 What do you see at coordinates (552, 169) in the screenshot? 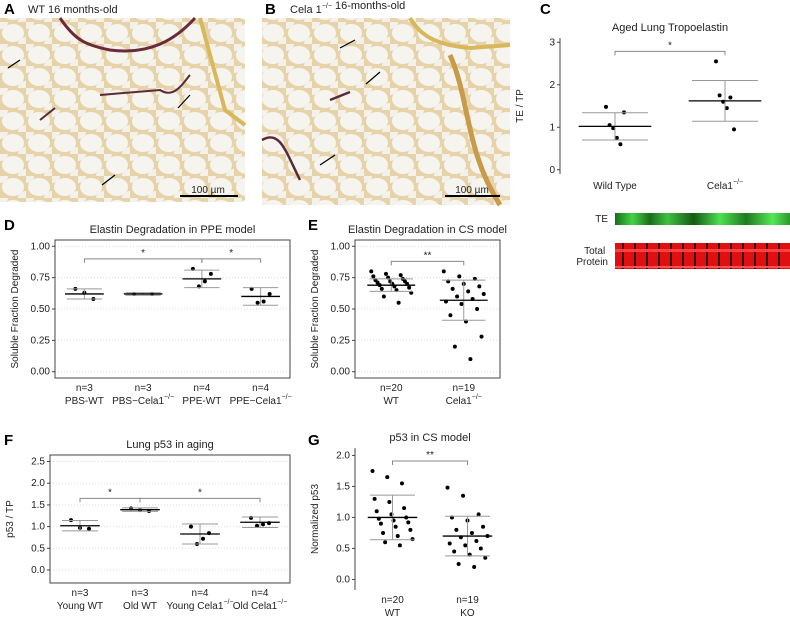
I see `y-tick-label: 0` at bounding box center [552, 169].